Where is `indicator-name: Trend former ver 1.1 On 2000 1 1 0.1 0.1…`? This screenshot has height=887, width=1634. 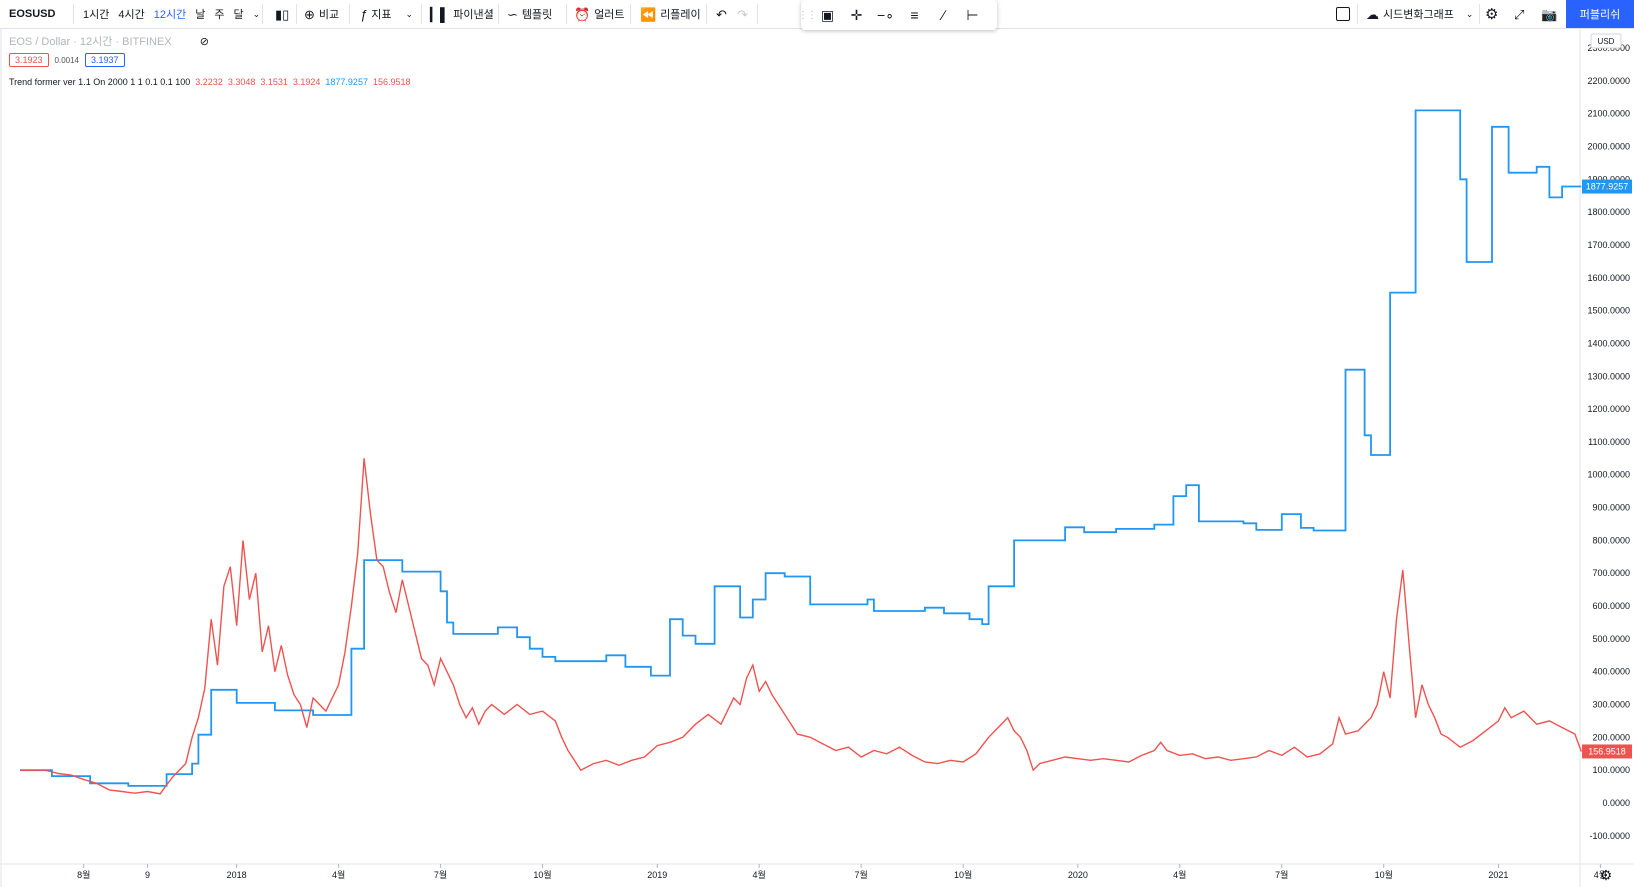 indicator-name: Trend former ver 1.1 On 2000 1 1 0.1 0.1… is located at coordinates (100, 82).